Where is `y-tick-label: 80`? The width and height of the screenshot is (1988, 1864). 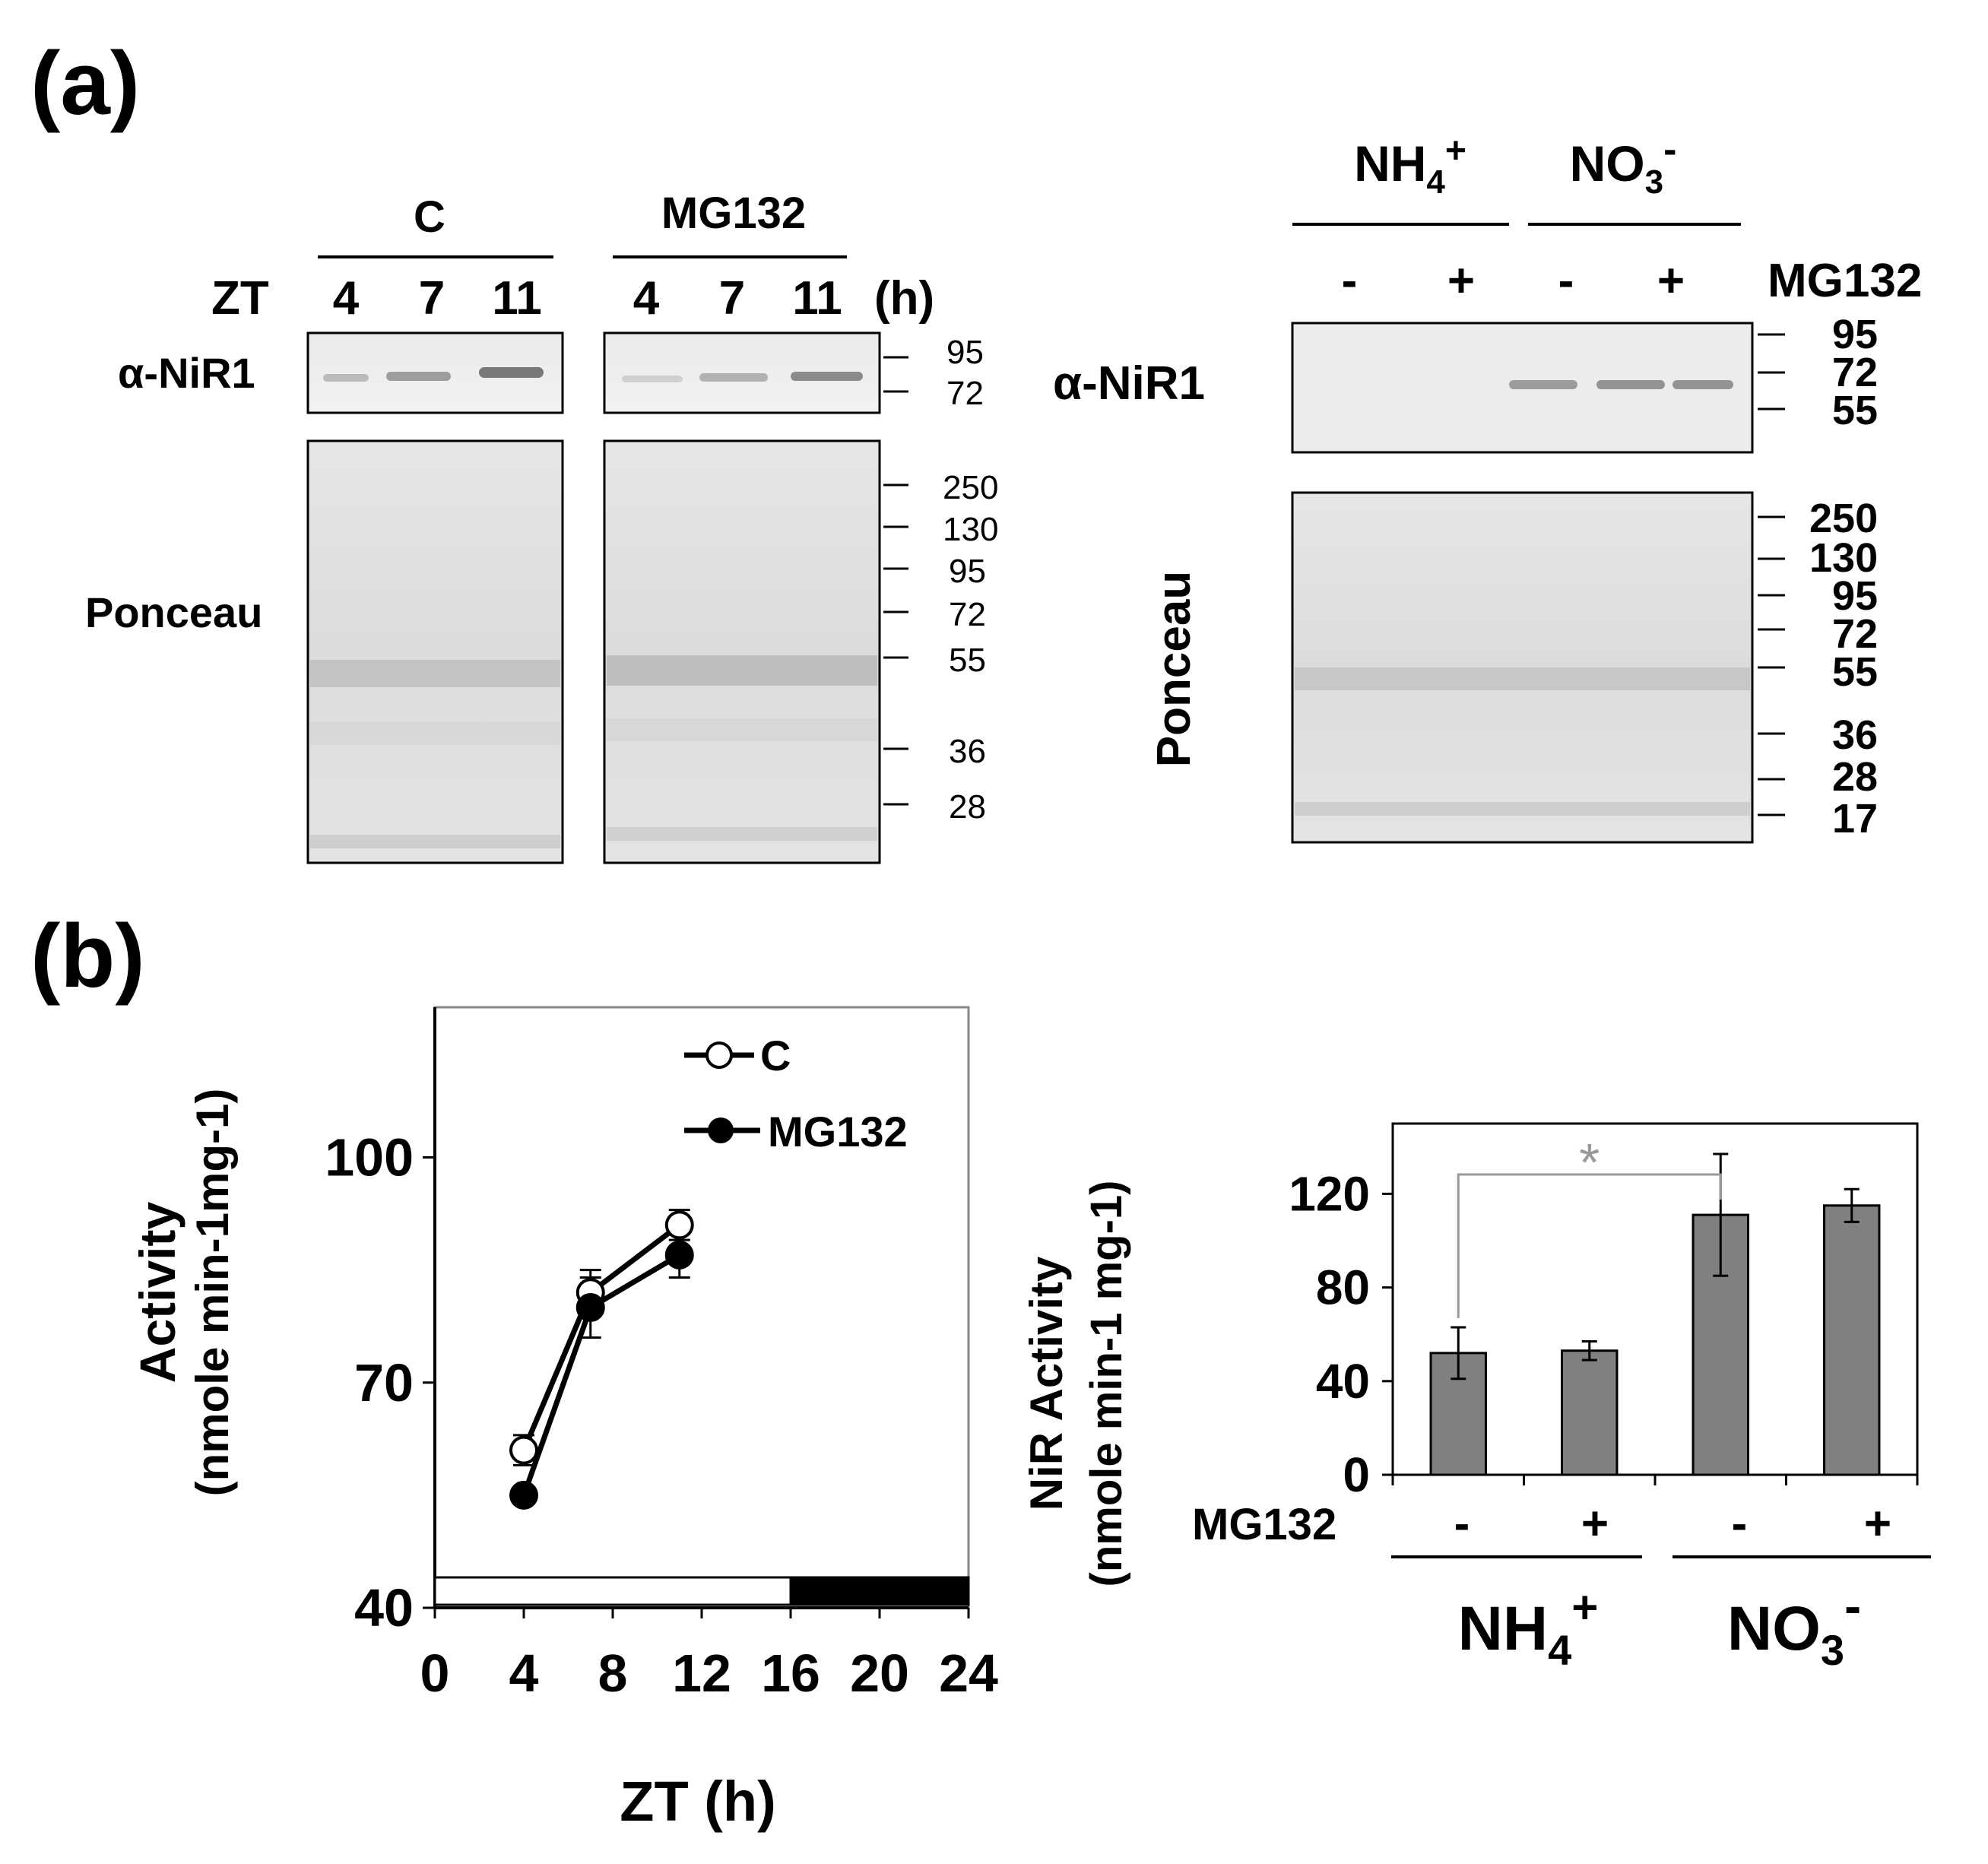
y-tick-label: 80 is located at coordinates (1343, 1287).